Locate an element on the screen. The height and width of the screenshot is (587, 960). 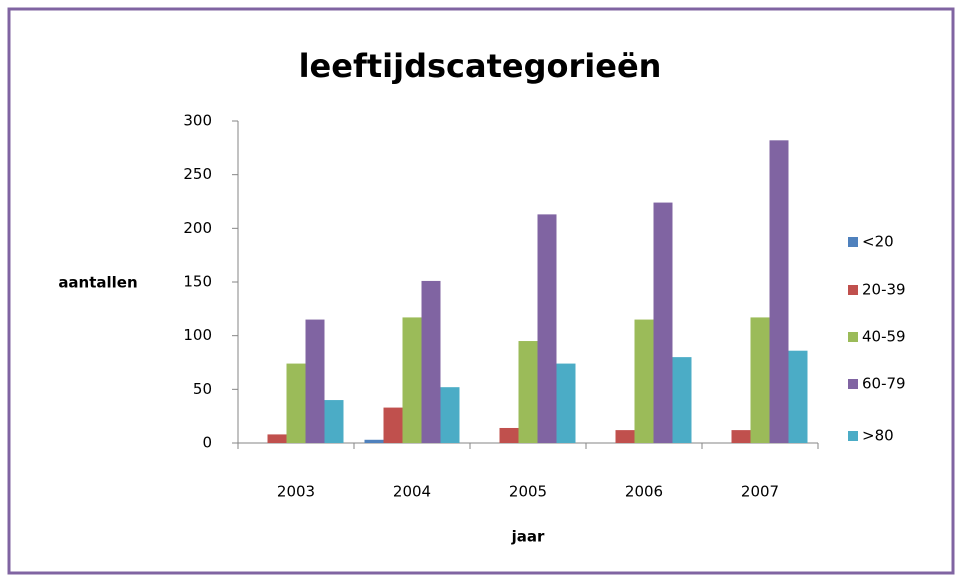
y-tick-label: 150 is located at coordinates (197, 282).